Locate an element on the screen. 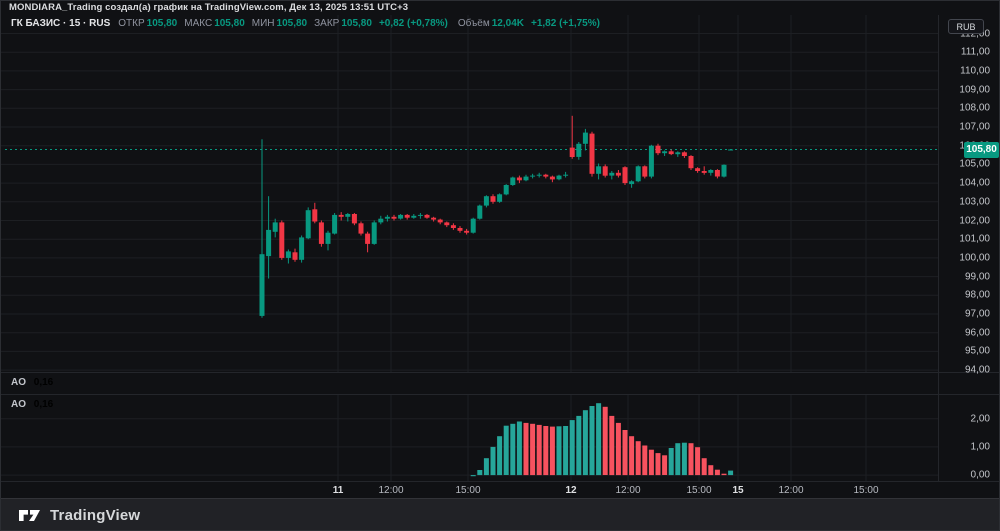 The image size is (1000, 531). currency-button: RUB is located at coordinates (966, 26).